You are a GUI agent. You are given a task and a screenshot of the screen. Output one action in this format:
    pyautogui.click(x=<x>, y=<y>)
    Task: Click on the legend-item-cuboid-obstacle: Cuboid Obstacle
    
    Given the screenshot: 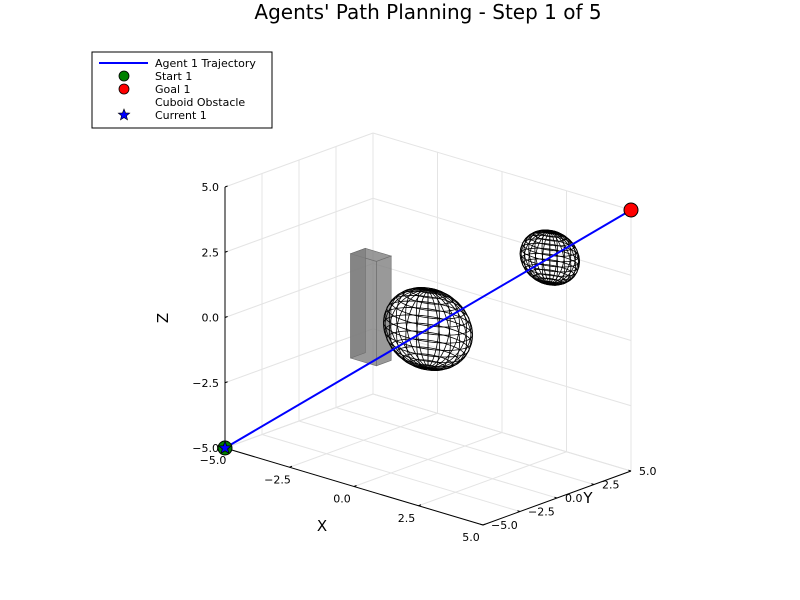 What is the action you would take?
    pyautogui.click(x=200, y=102)
    